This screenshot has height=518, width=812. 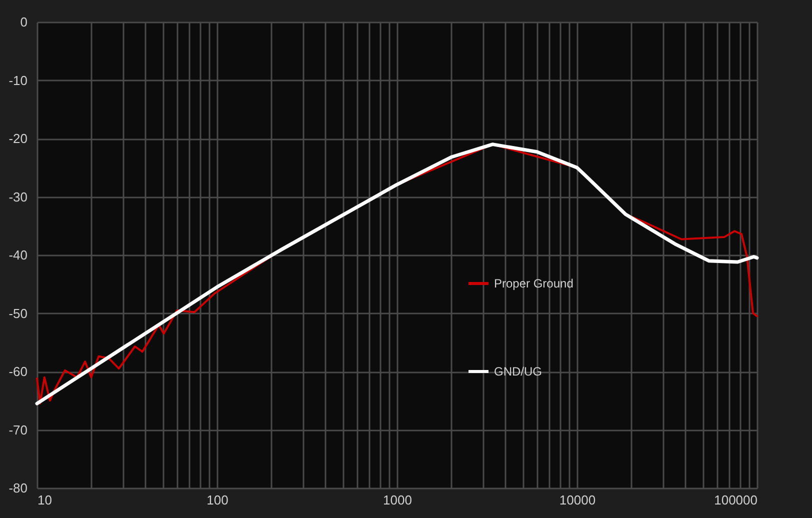 I want to click on x-tick-label: 10, so click(x=45, y=500).